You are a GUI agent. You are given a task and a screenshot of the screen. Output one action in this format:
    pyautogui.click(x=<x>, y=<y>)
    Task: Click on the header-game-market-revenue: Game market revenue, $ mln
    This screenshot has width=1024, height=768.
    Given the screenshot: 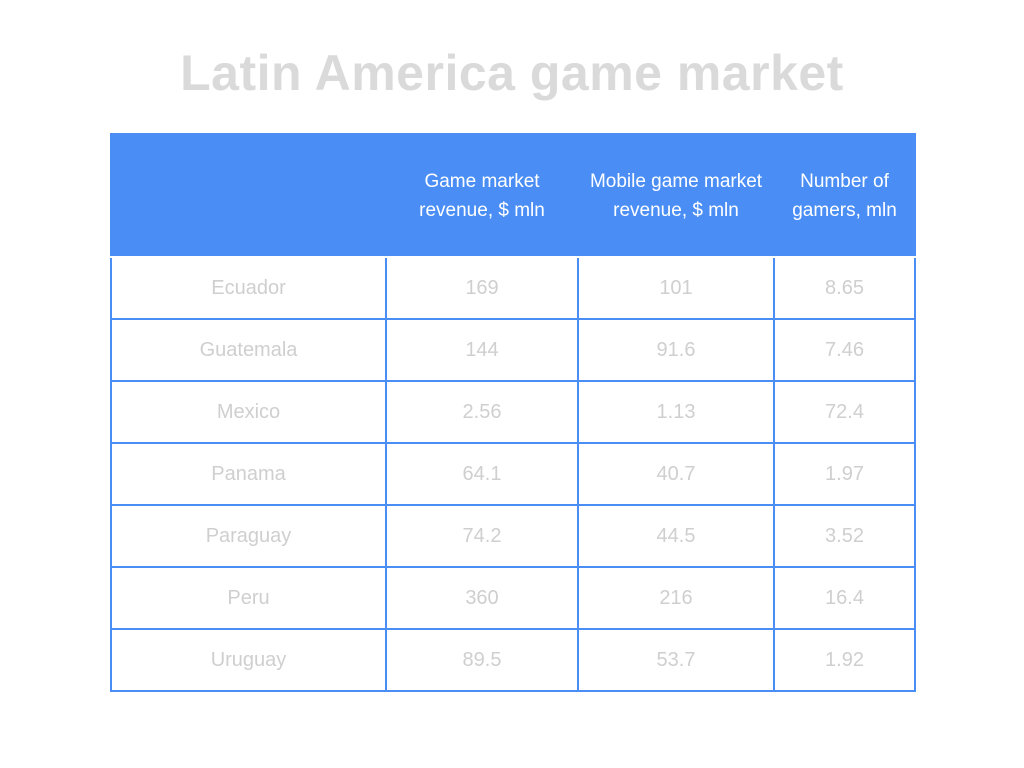 What is the action you would take?
    pyautogui.click(x=482, y=195)
    